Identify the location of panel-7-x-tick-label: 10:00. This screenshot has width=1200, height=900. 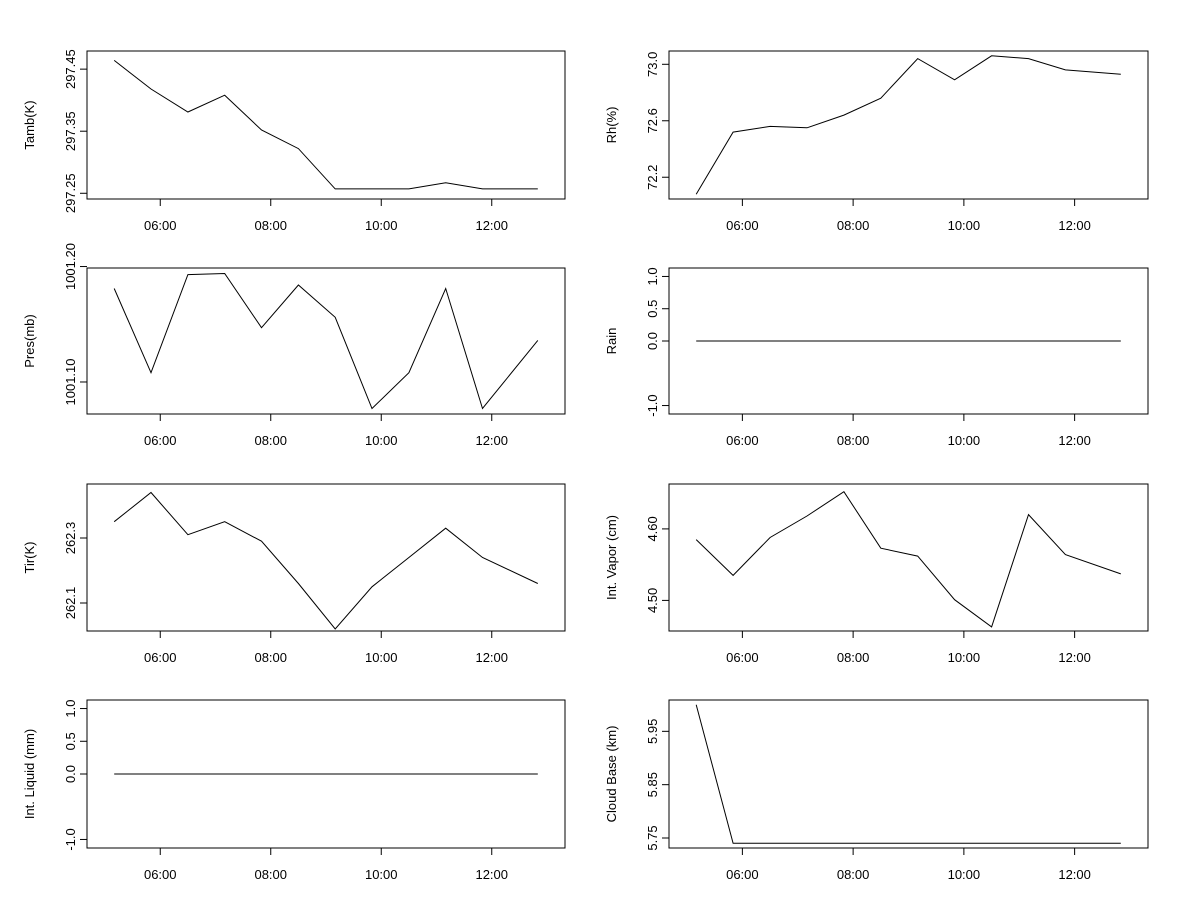
(381, 874).